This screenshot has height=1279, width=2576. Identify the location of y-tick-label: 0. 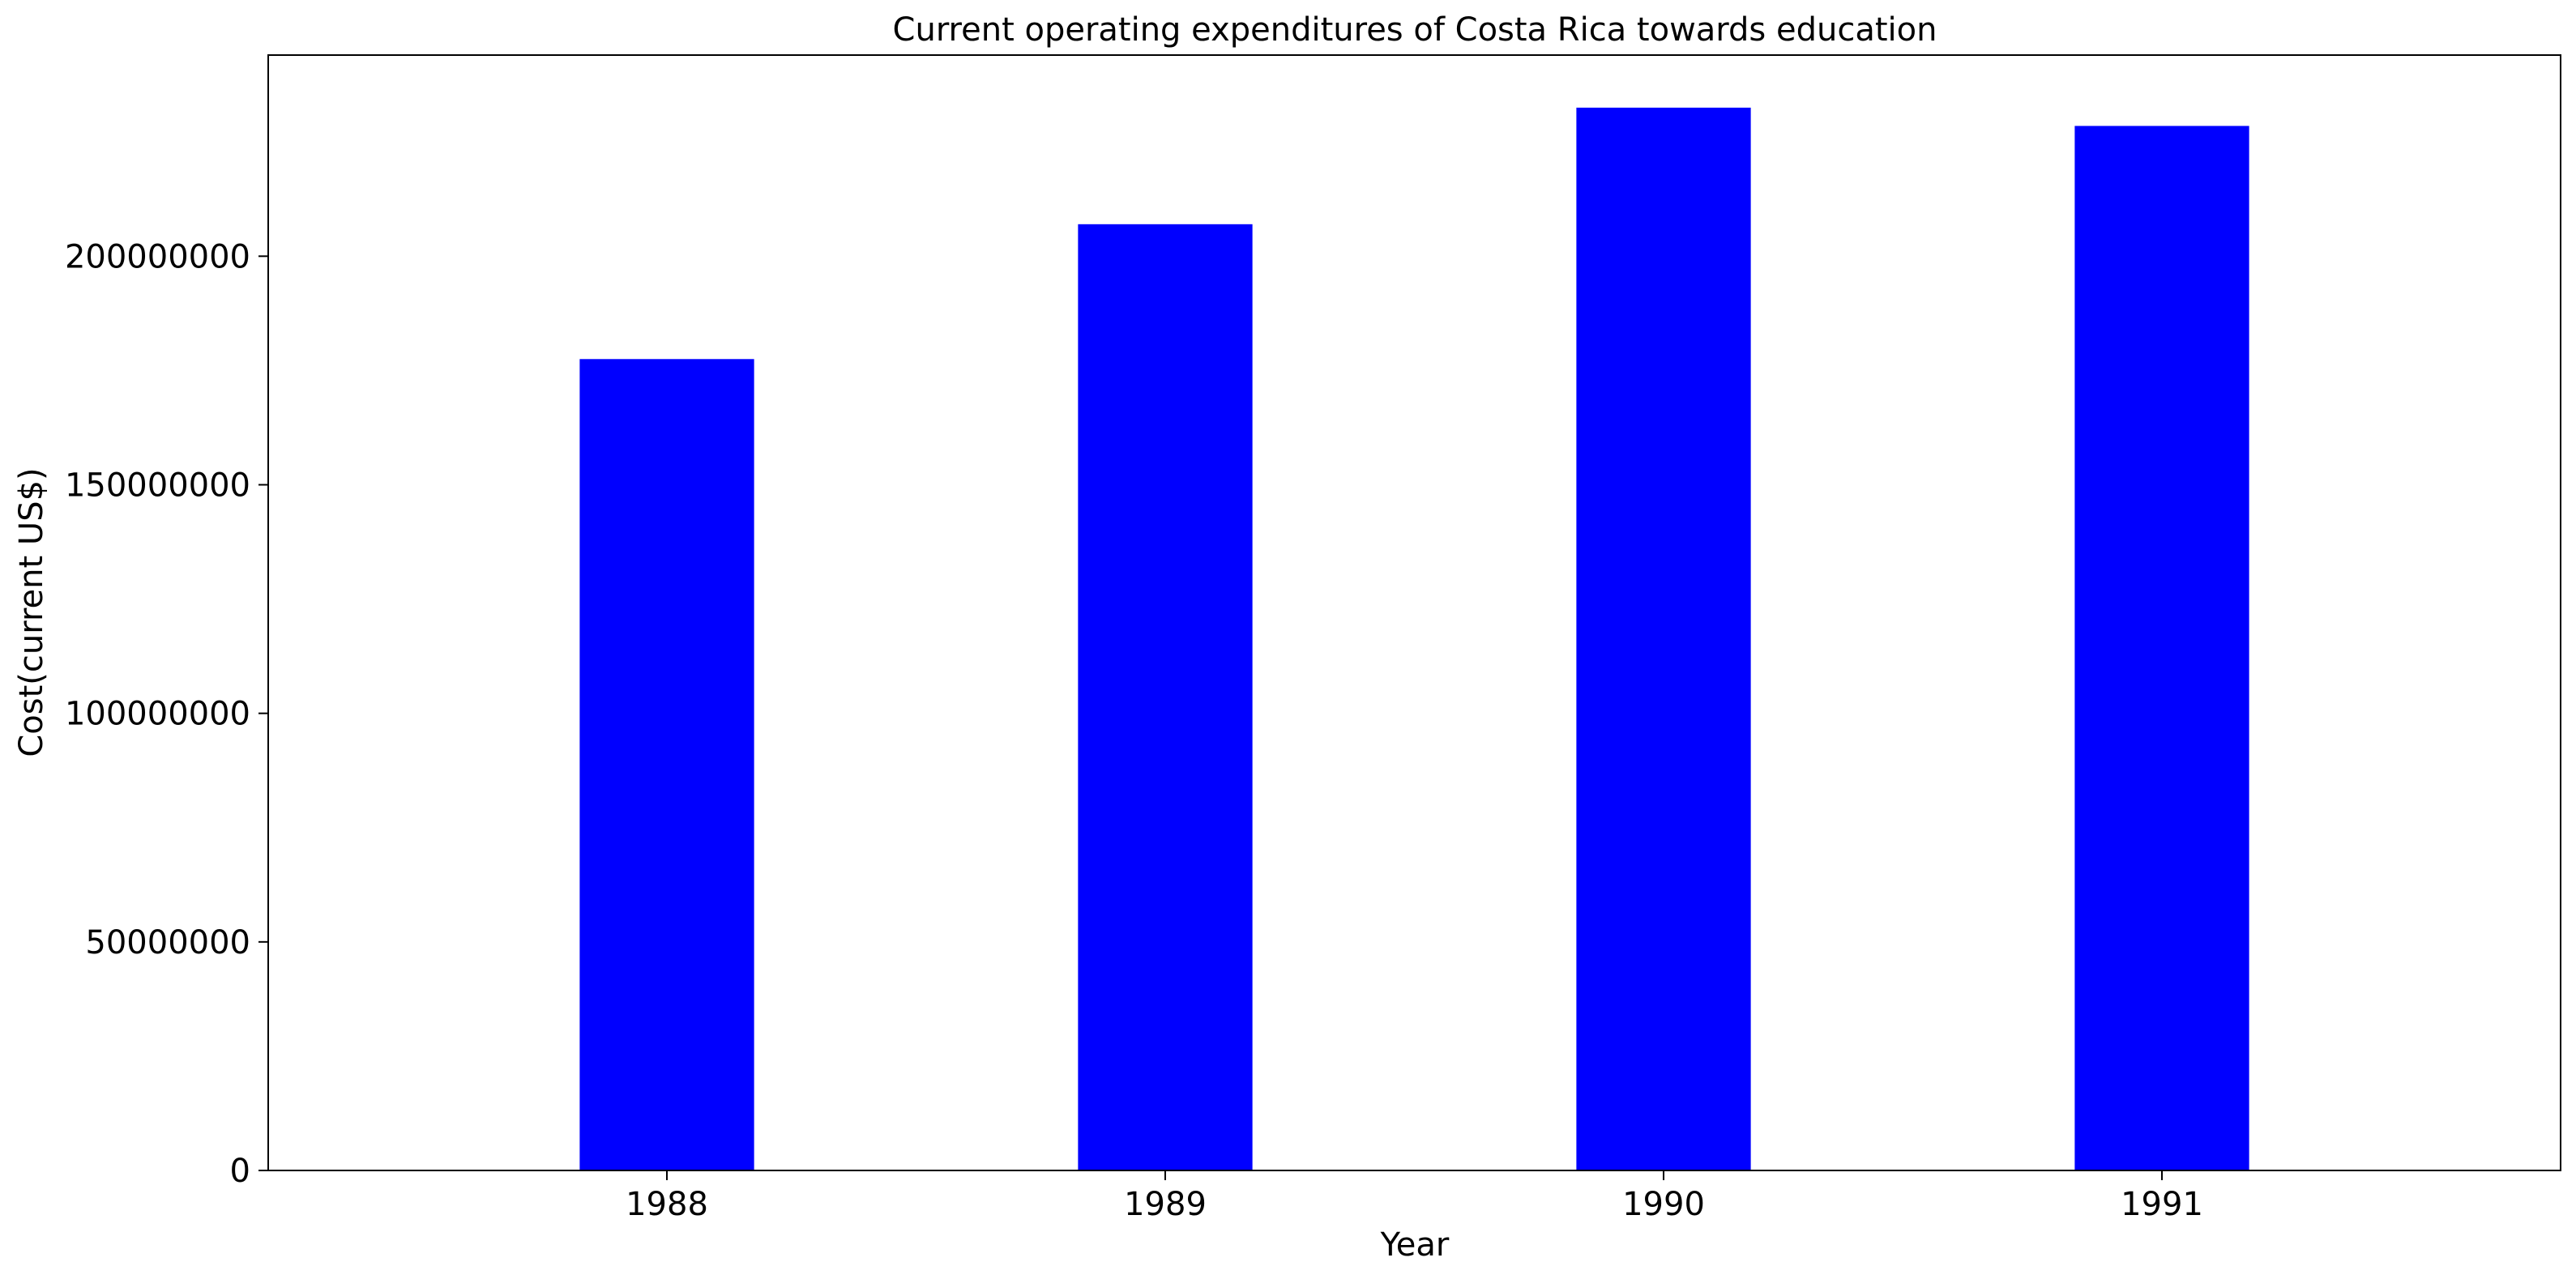
(240, 1171).